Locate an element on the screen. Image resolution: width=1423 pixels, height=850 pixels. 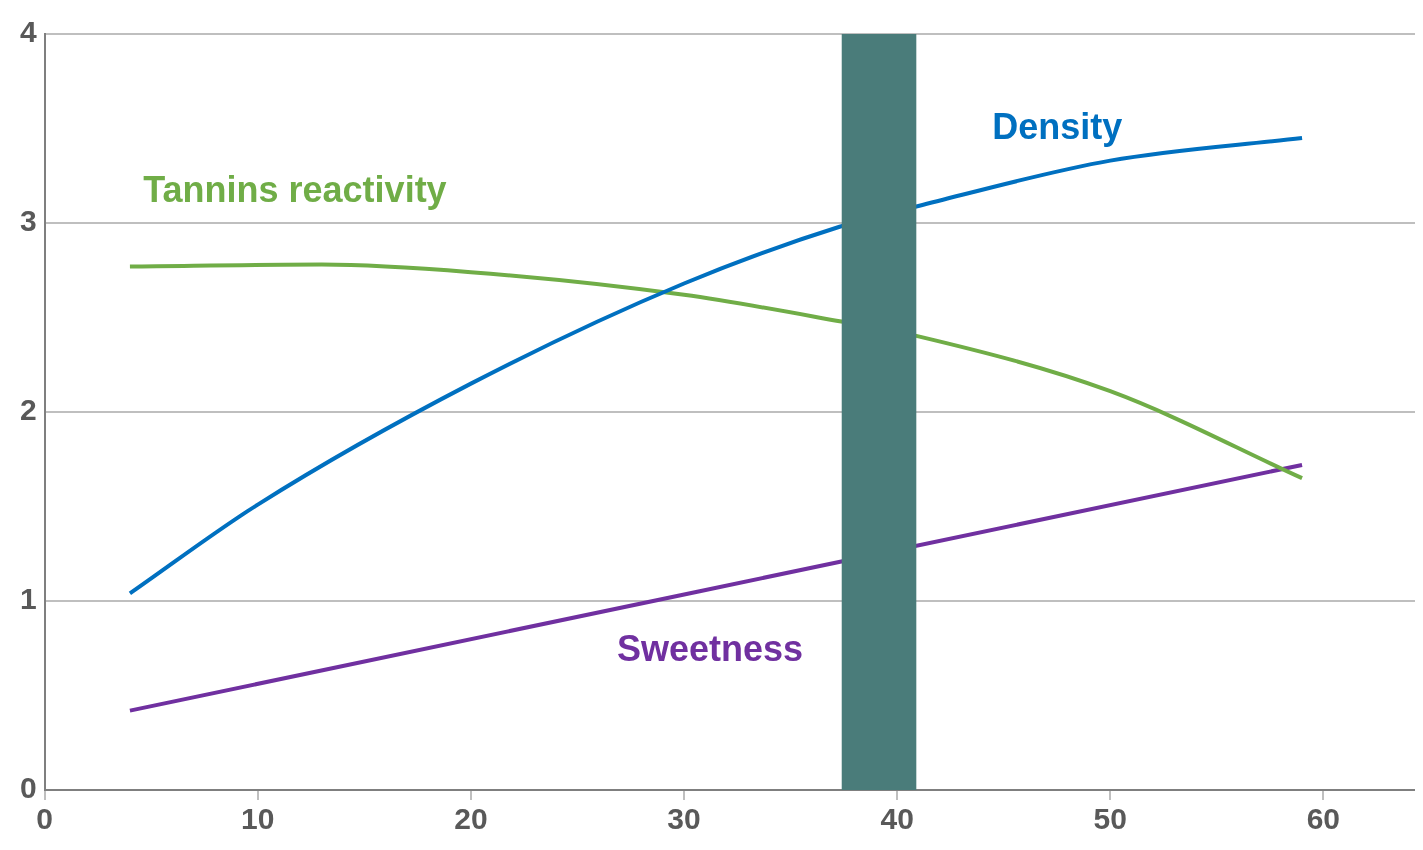
x-tick-label: 20 is located at coordinates (471, 819).